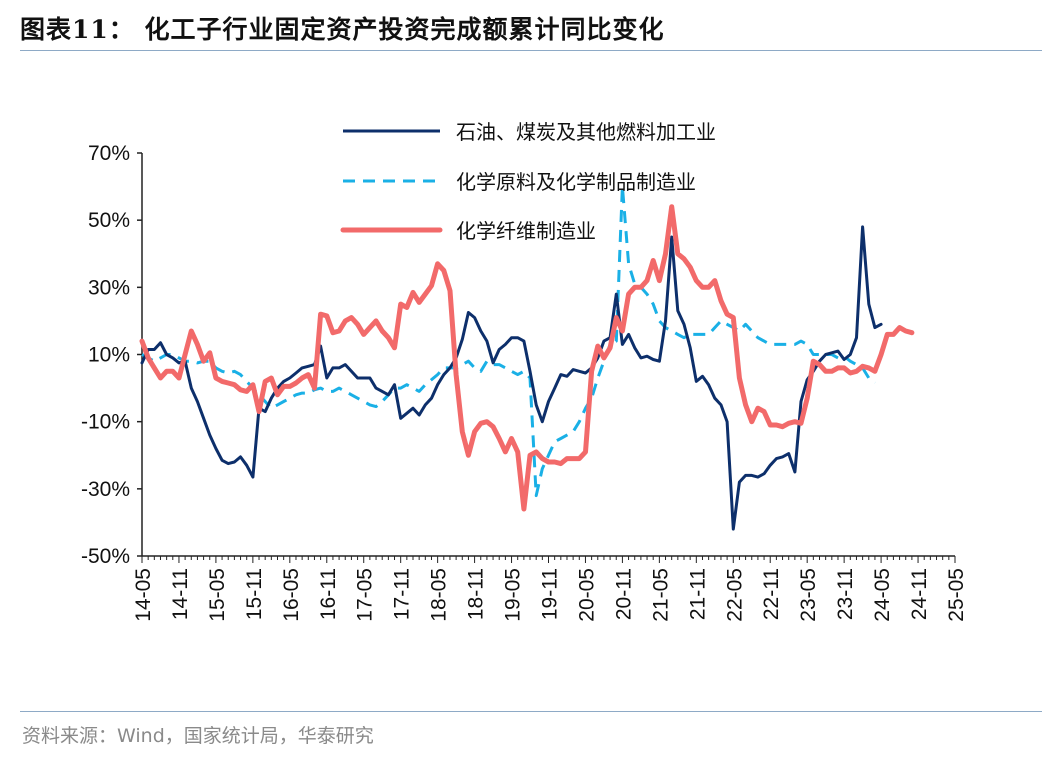  Describe the element at coordinates (476, 594) in the screenshot. I see `x-tick-label: 18-11` at that location.